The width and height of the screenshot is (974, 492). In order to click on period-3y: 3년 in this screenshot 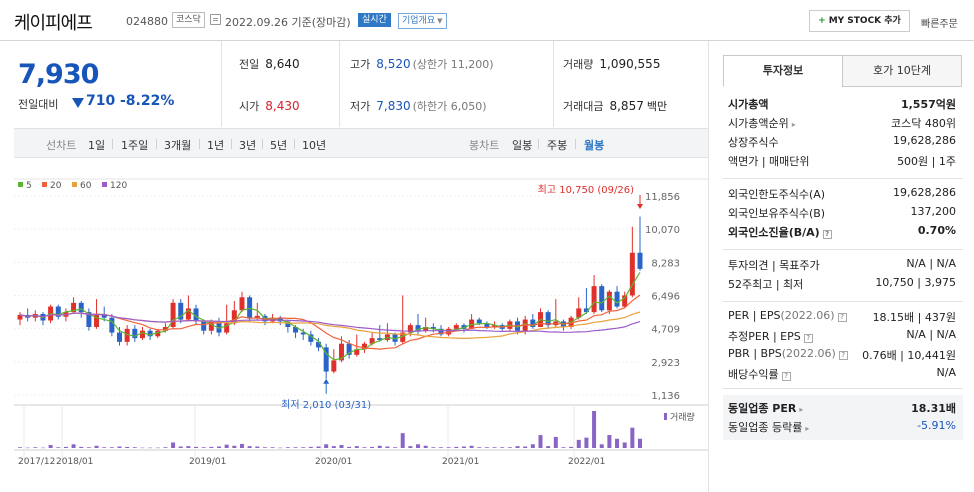, I will do `click(248, 145)`.